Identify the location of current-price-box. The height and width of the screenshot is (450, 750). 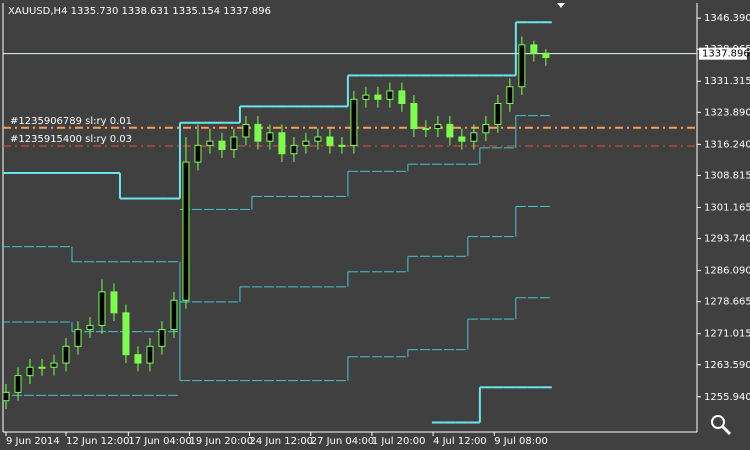
(723, 53).